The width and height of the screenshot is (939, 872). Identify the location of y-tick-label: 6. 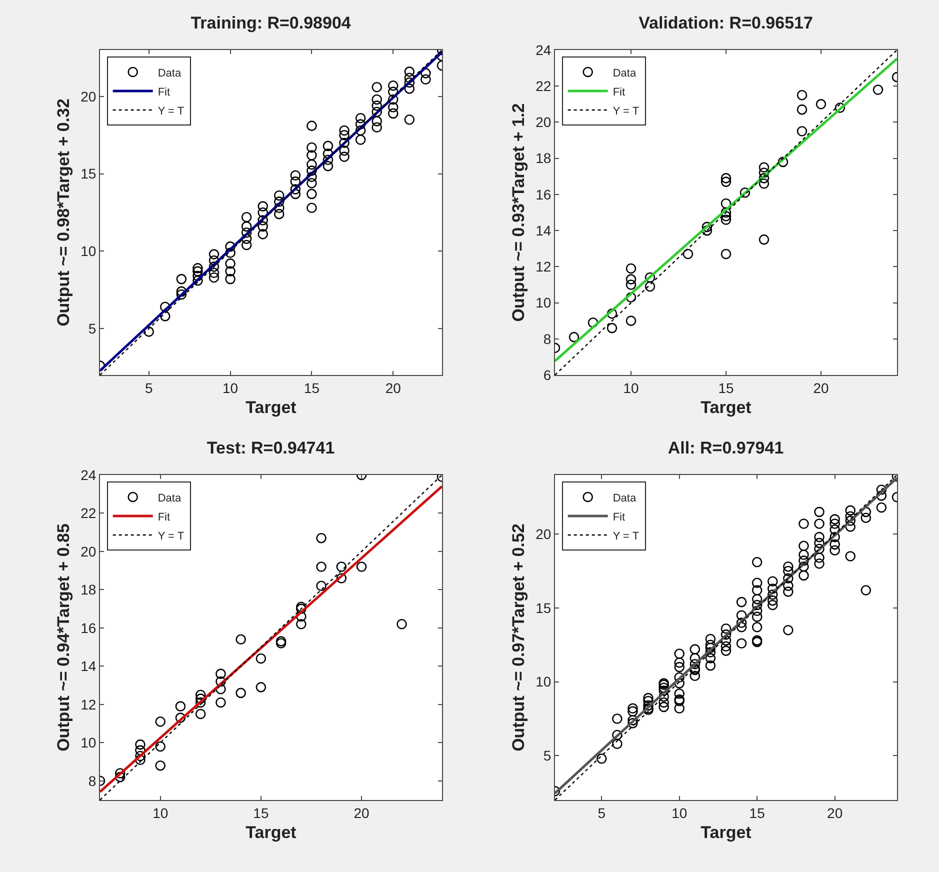
(547, 374).